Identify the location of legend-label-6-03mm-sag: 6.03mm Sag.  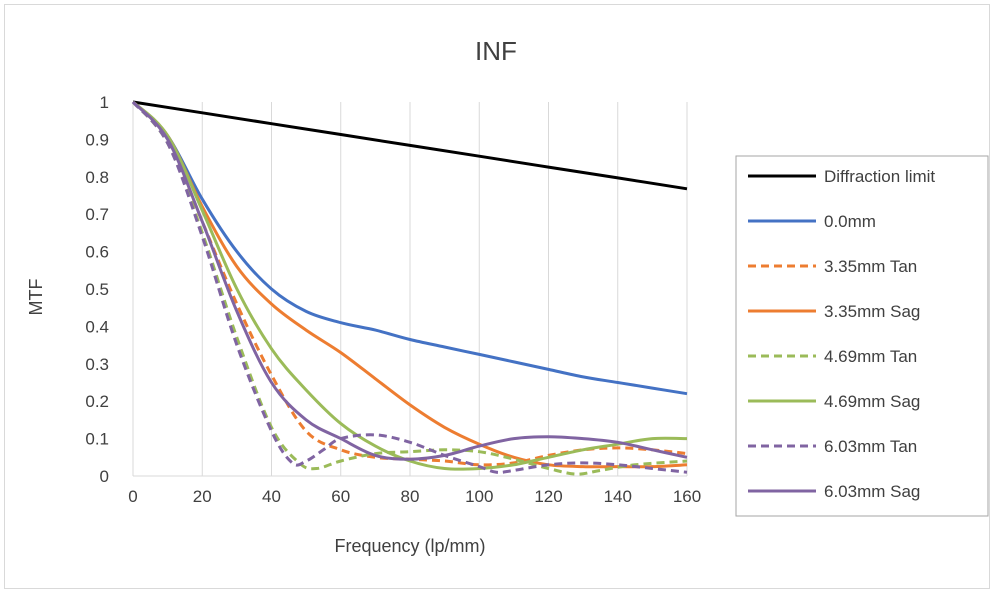
(872, 491).